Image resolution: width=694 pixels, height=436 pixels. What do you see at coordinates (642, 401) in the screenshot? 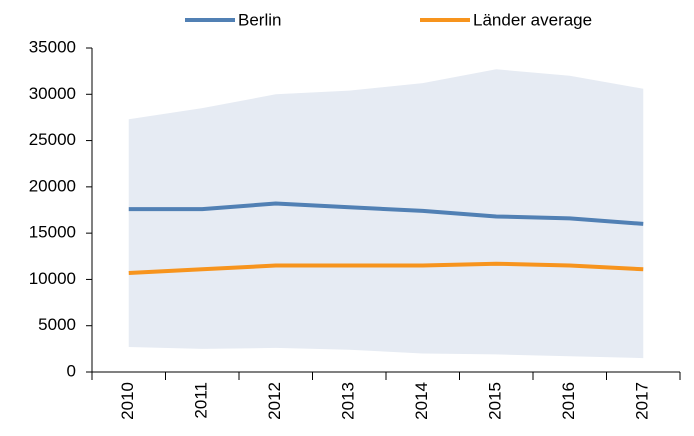
I see `x-tick-label: 2017` at bounding box center [642, 401].